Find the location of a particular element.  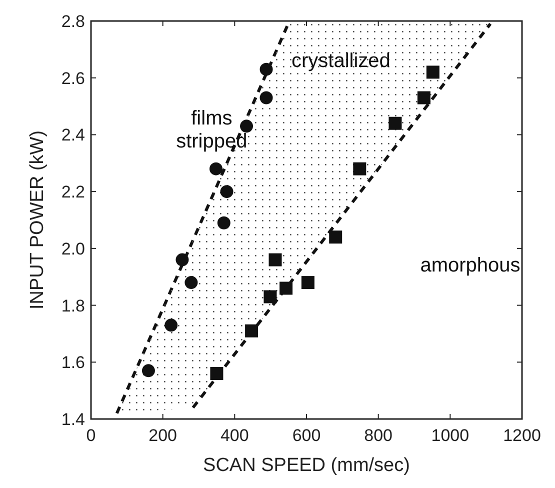

y-tick-label: 2.0 is located at coordinates (73, 248).